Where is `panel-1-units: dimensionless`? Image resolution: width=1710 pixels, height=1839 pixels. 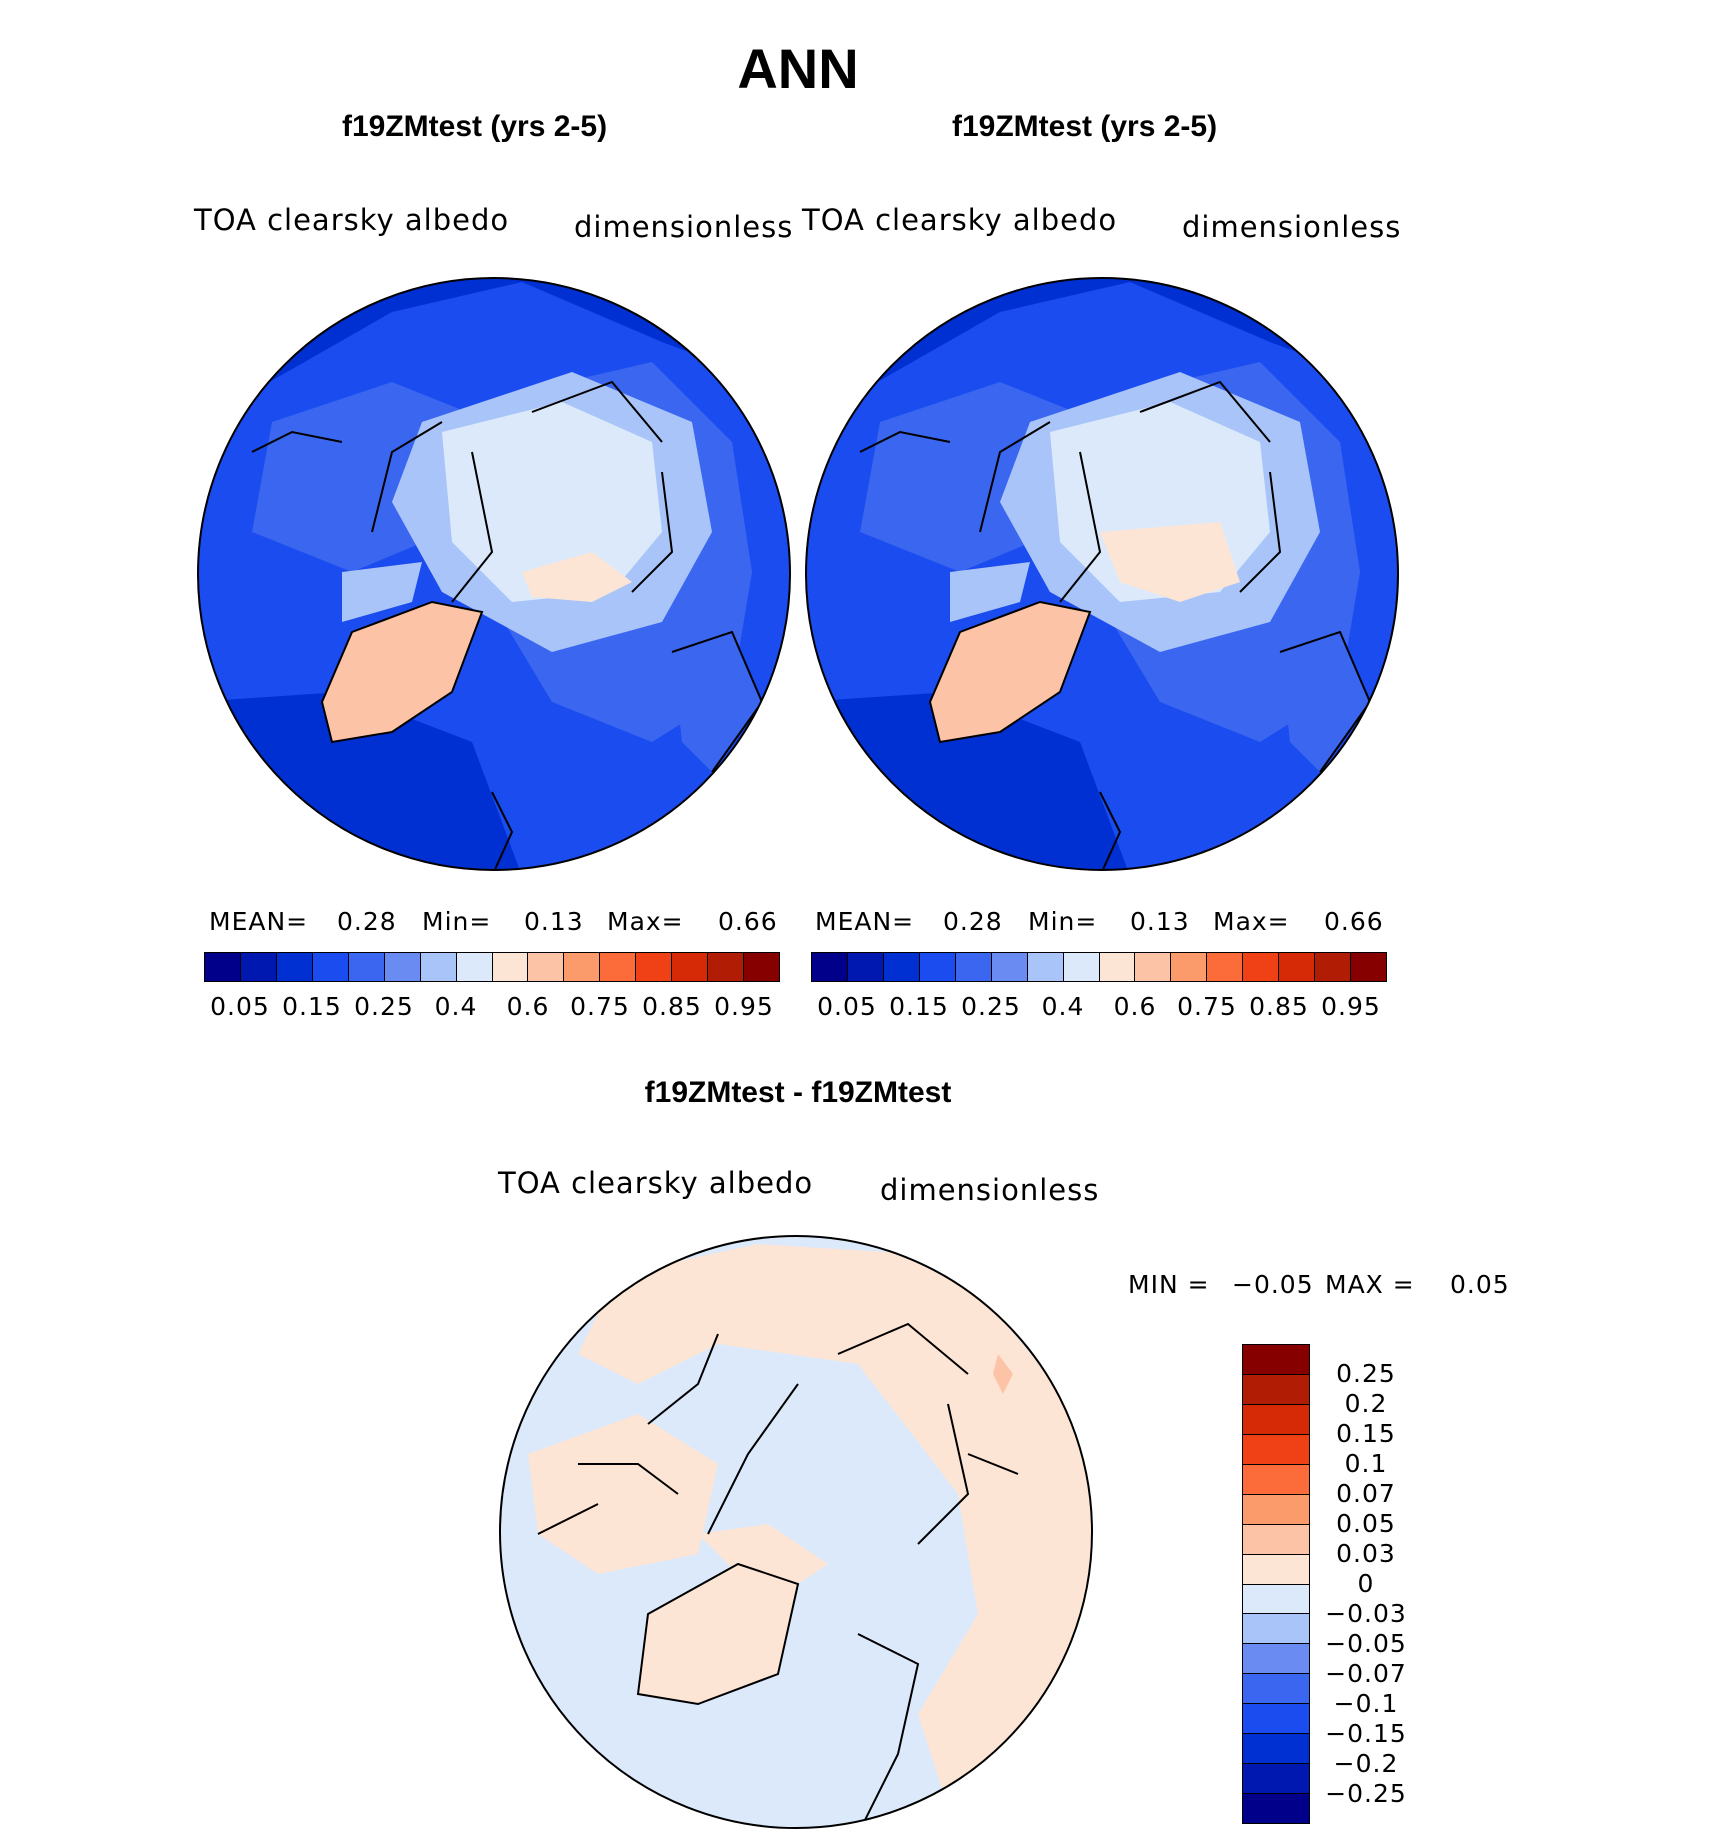 panel-1-units: dimensionless is located at coordinates (684, 227).